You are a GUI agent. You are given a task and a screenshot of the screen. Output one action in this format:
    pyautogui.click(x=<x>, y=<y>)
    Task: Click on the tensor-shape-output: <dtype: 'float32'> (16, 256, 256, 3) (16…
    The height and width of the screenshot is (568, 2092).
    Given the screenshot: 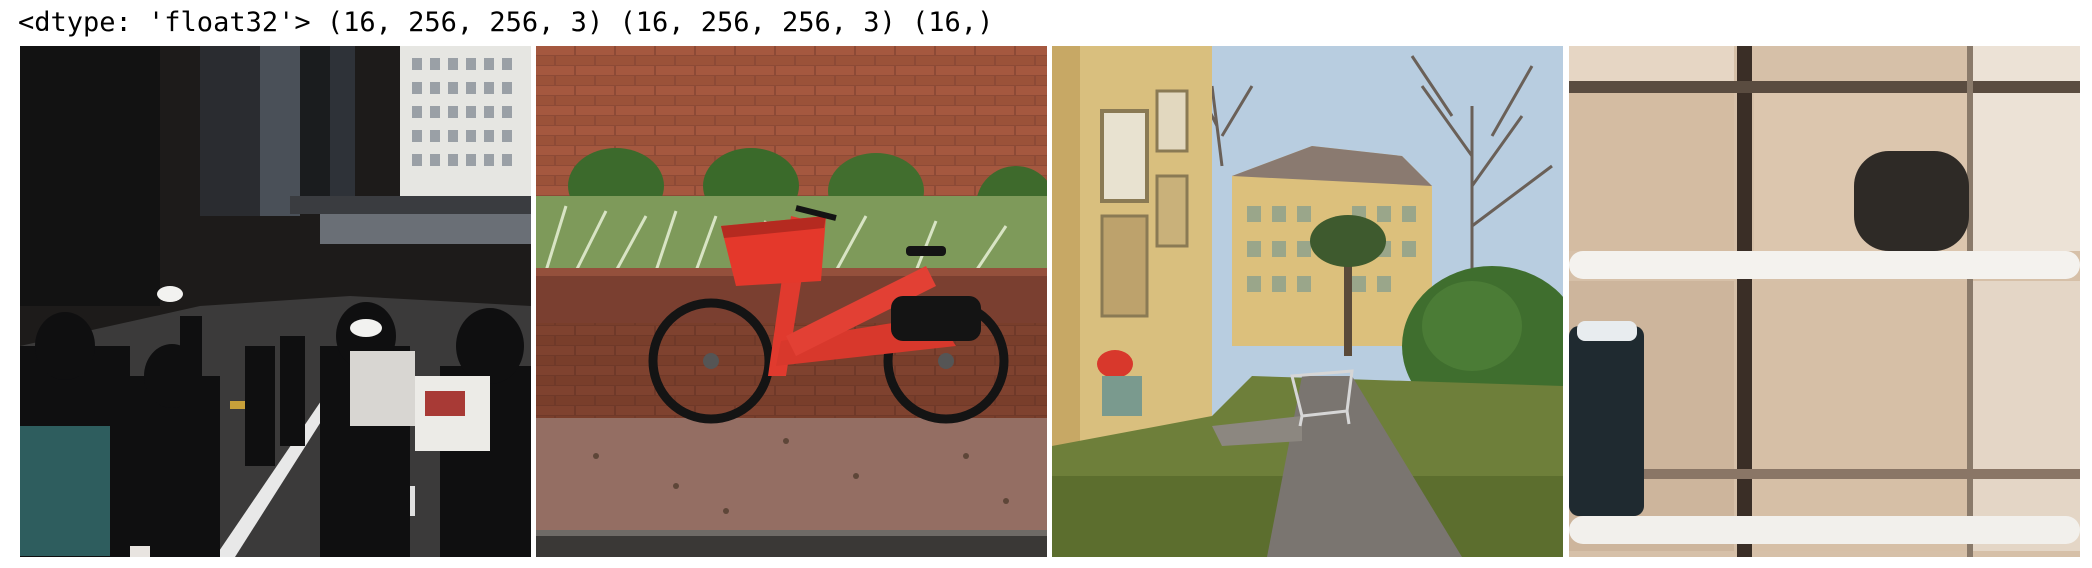 What is the action you would take?
    pyautogui.click(x=506, y=22)
    